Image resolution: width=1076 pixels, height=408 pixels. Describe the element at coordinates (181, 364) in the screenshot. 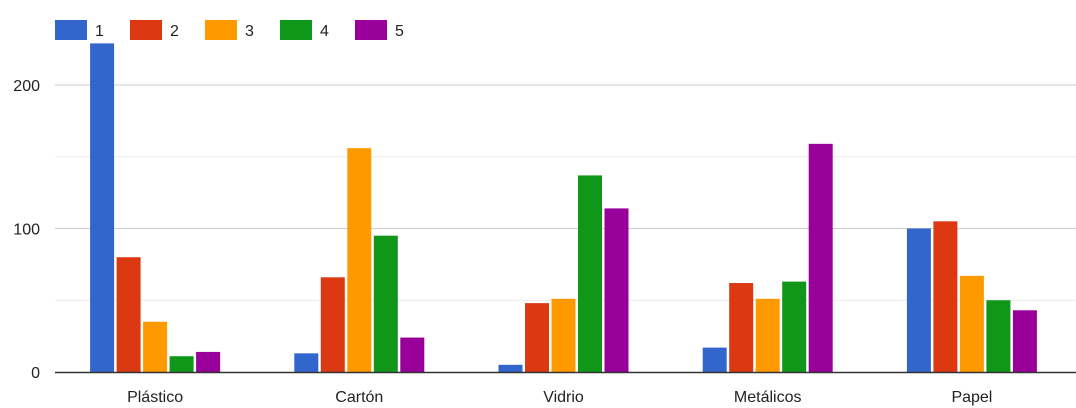

I see `bar-Plástico-4` at that location.